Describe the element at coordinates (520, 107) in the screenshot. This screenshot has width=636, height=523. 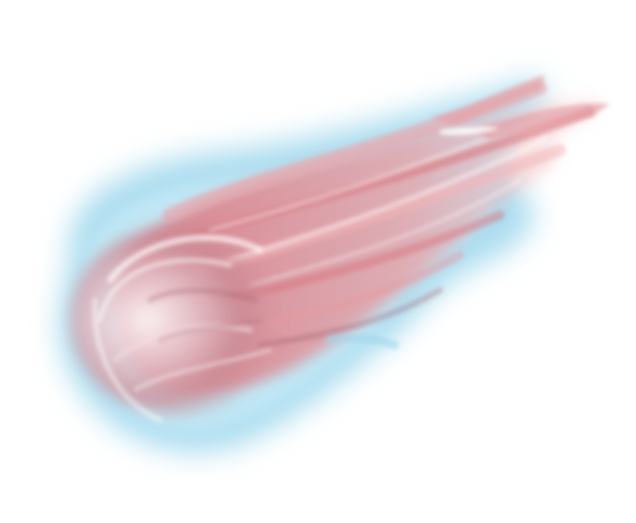
I see `tail-tips` at that location.